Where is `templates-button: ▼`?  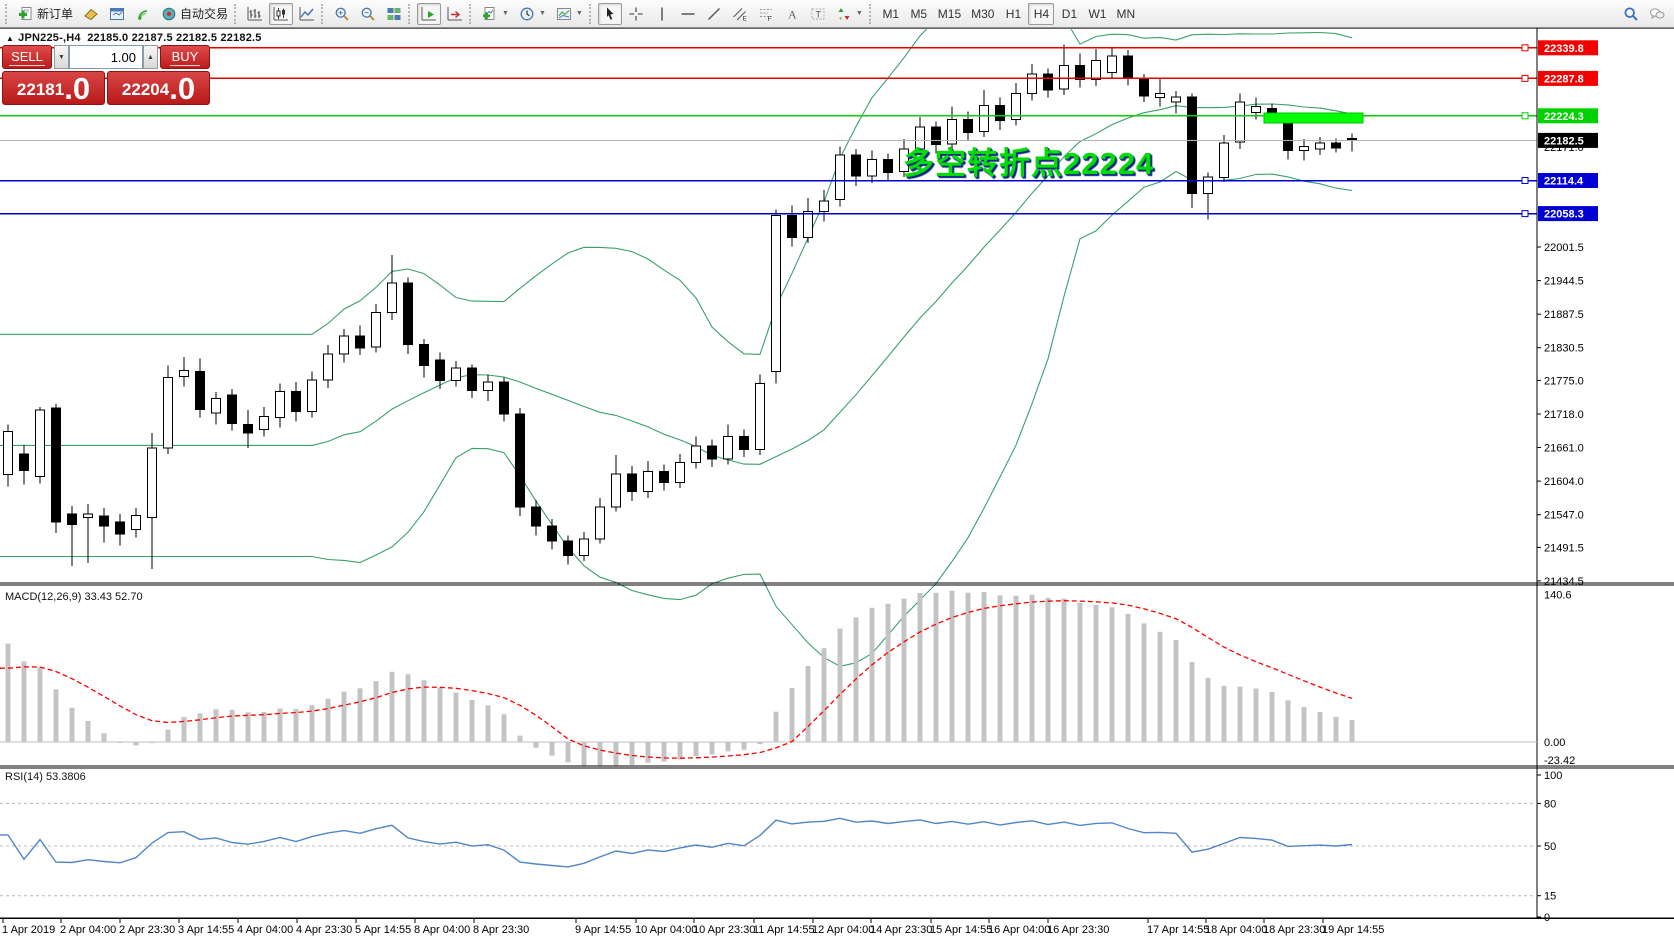
templates-button: ▼ is located at coordinates (569, 14).